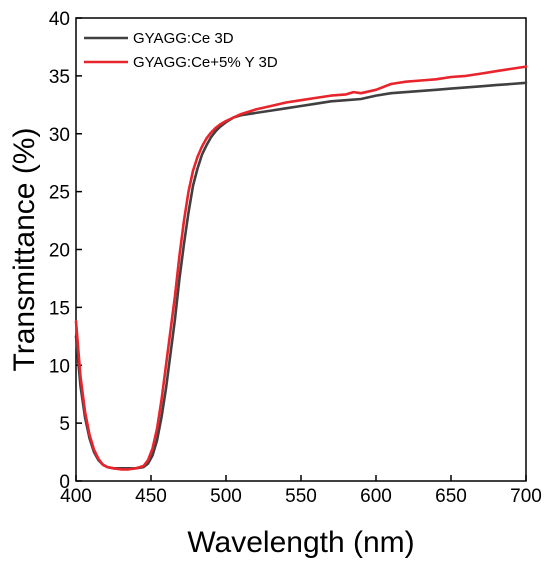 The image size is (550, 567). Describe the element at coordinates (76, 496) in the screenshot. I see `x-tick-label: 400` at that location.